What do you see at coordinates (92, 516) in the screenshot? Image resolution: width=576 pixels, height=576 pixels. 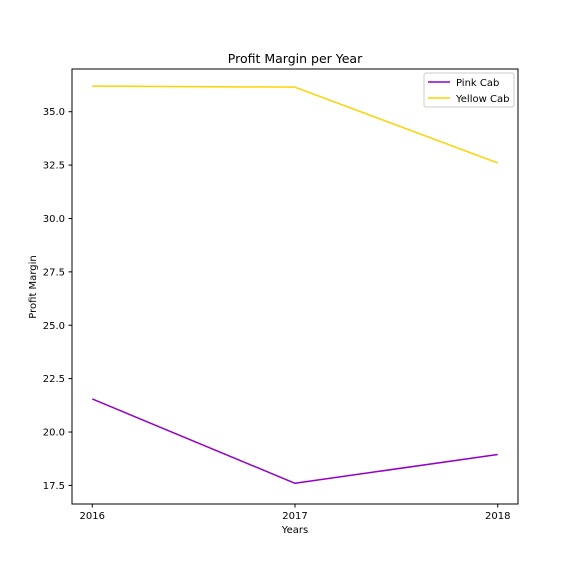 I see `x-tick-label: 2016` at bounding box center [92, 516].